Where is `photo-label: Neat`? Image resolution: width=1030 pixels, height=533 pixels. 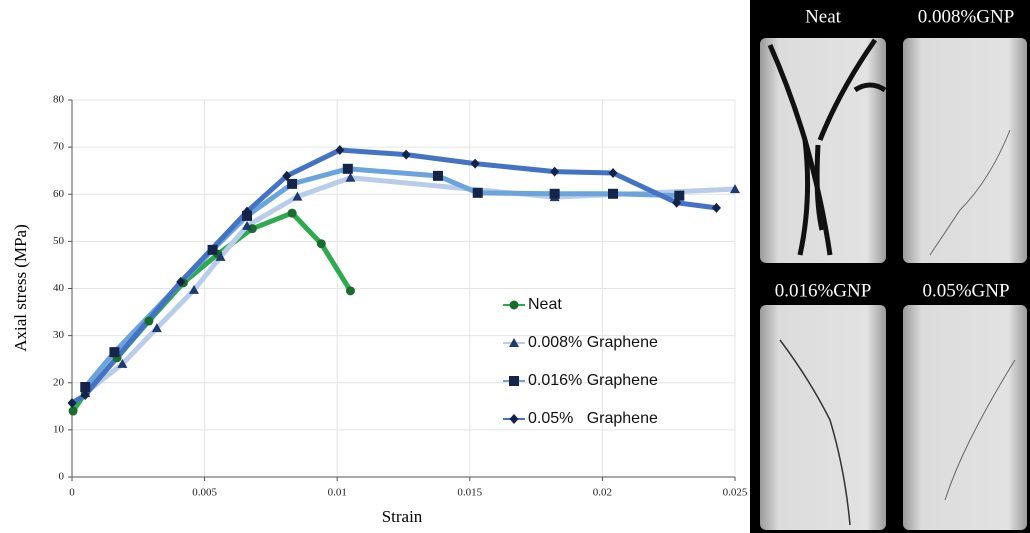 photo-label: Neat is located at coordinates (823, 16).